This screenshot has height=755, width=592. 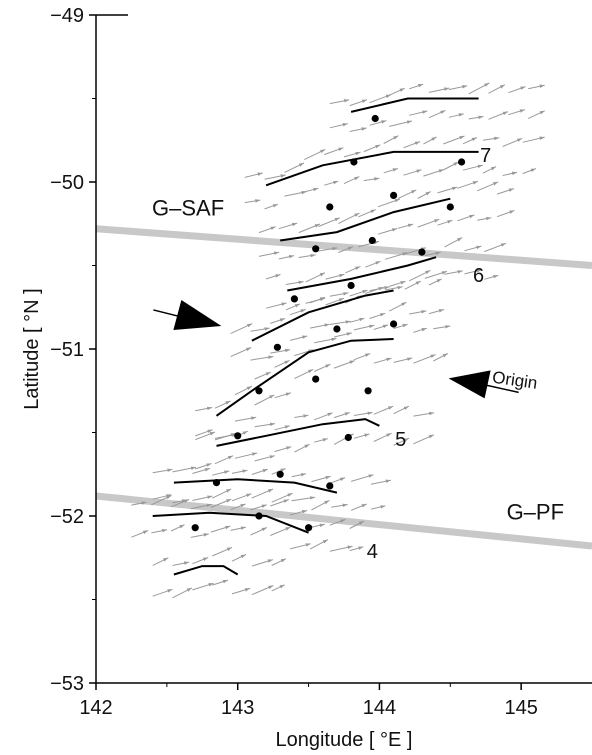 I want to click on x-tick-label: 144, so click(x=379, y=708).